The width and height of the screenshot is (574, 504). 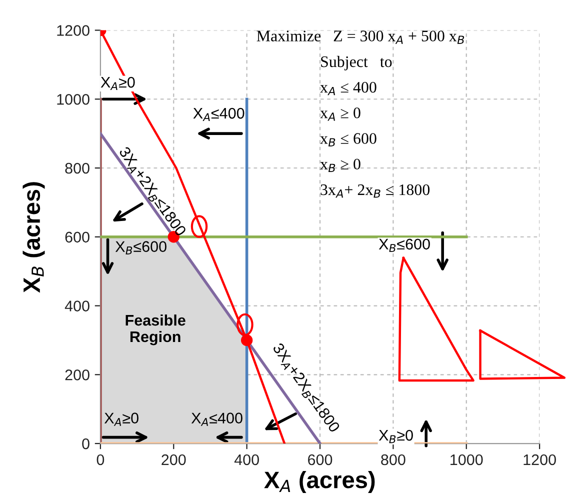 I want to click on annotation: x$_{B}$ ≥ 0, so click(x=340, y=165).